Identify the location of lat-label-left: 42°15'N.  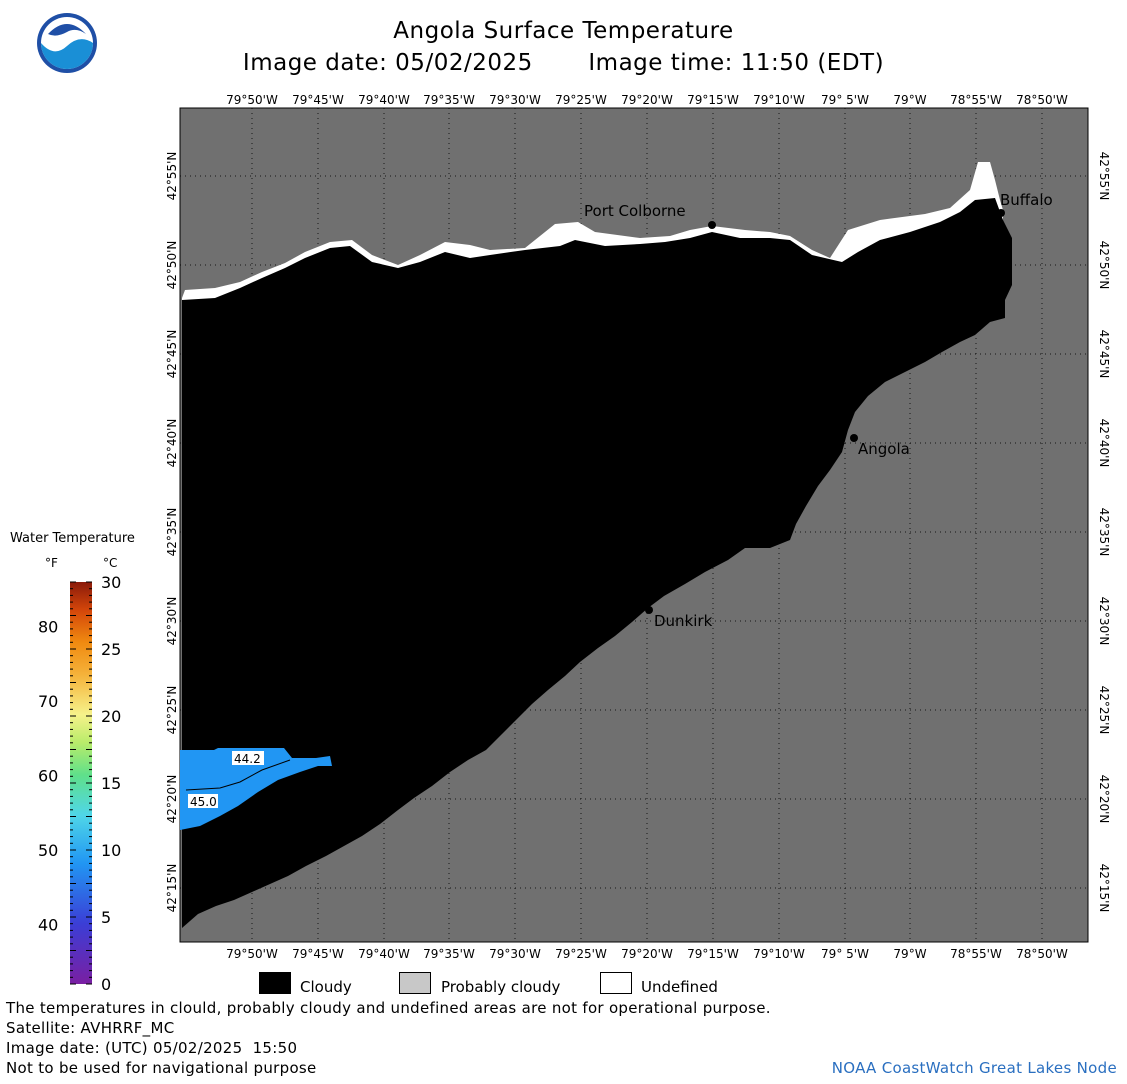
(172, 888).